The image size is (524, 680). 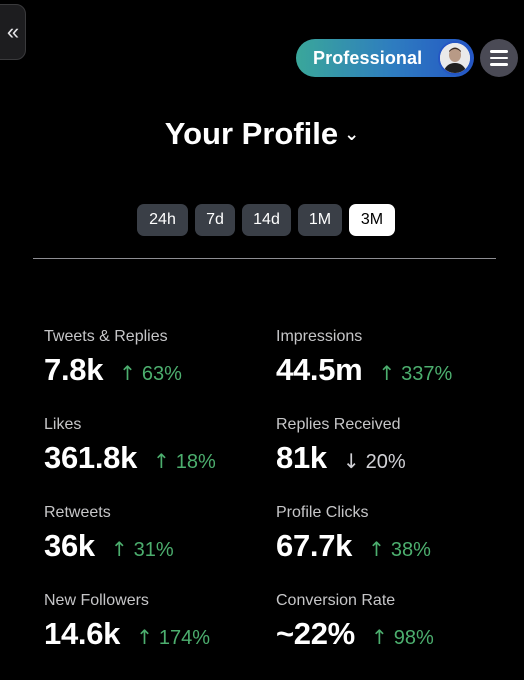 I want to click on stat-label: New Followers, so click(x=96, y=600).